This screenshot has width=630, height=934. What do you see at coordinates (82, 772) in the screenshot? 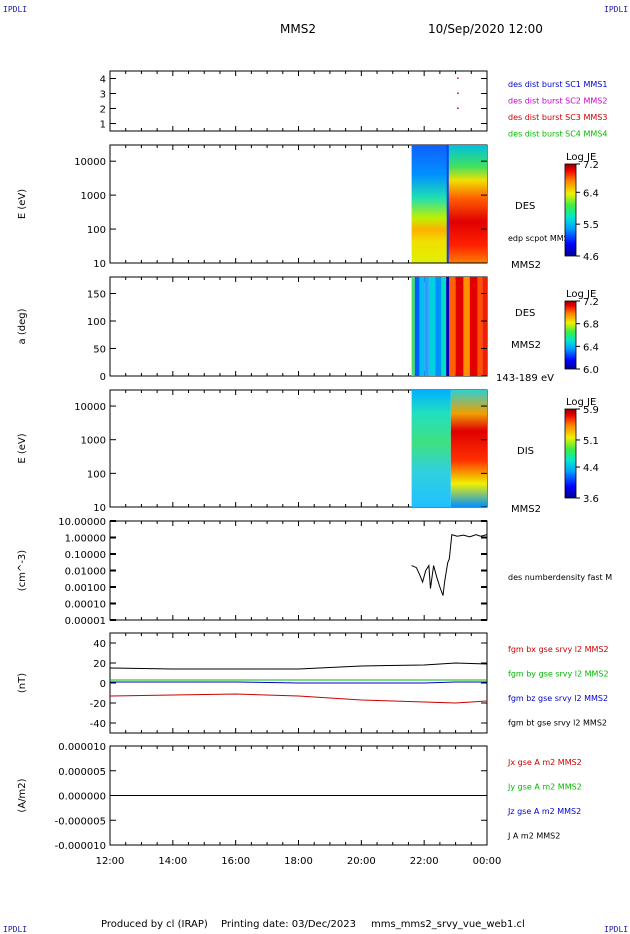
I see `y-tick-label: 0.000005` at bounding box center [82, 772].